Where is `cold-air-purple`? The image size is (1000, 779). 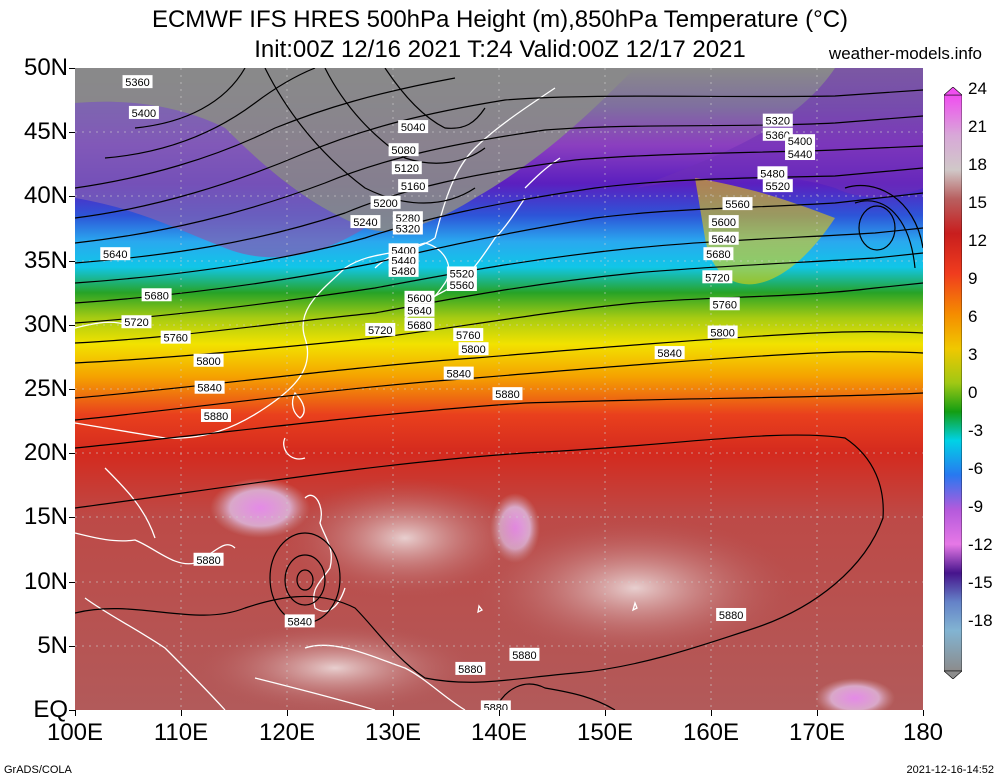
cold-air-purple is located at coordinates (220, 179).